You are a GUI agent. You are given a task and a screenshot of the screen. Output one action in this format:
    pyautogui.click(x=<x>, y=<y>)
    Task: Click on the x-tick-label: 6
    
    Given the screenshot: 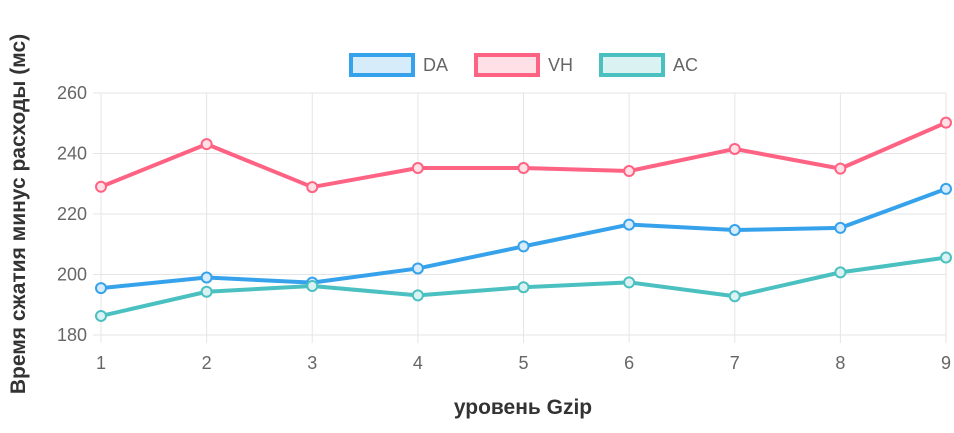 What is the action you would take?
    pyautogui.click(x=629, y=363)
    